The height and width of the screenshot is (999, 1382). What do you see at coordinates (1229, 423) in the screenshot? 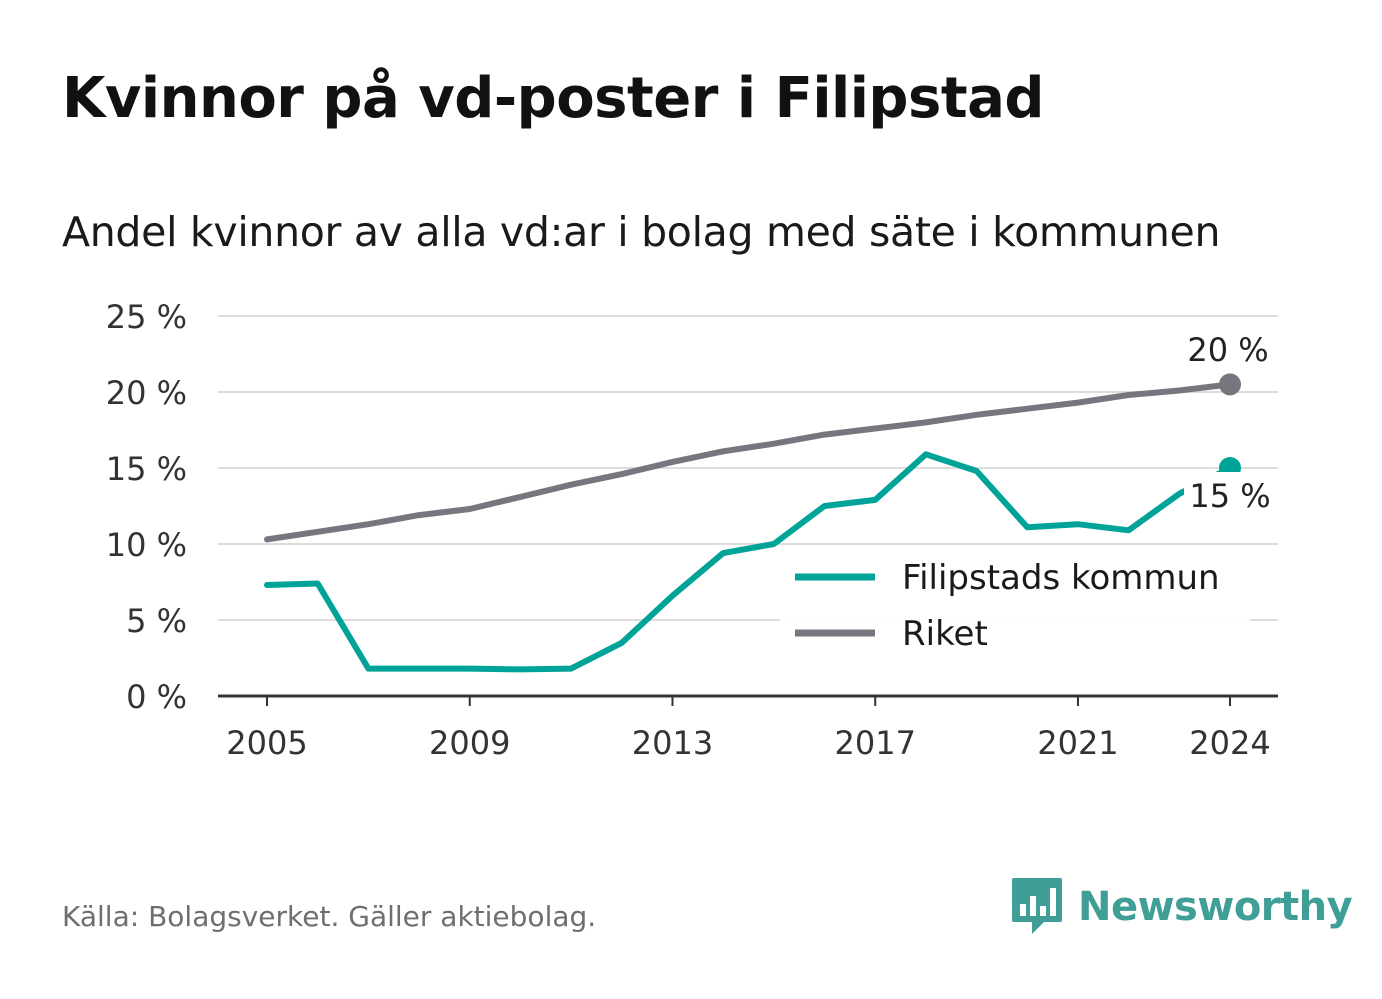
I see `end-labels: 15 % 20 %` at bounding box center [1229, 423].